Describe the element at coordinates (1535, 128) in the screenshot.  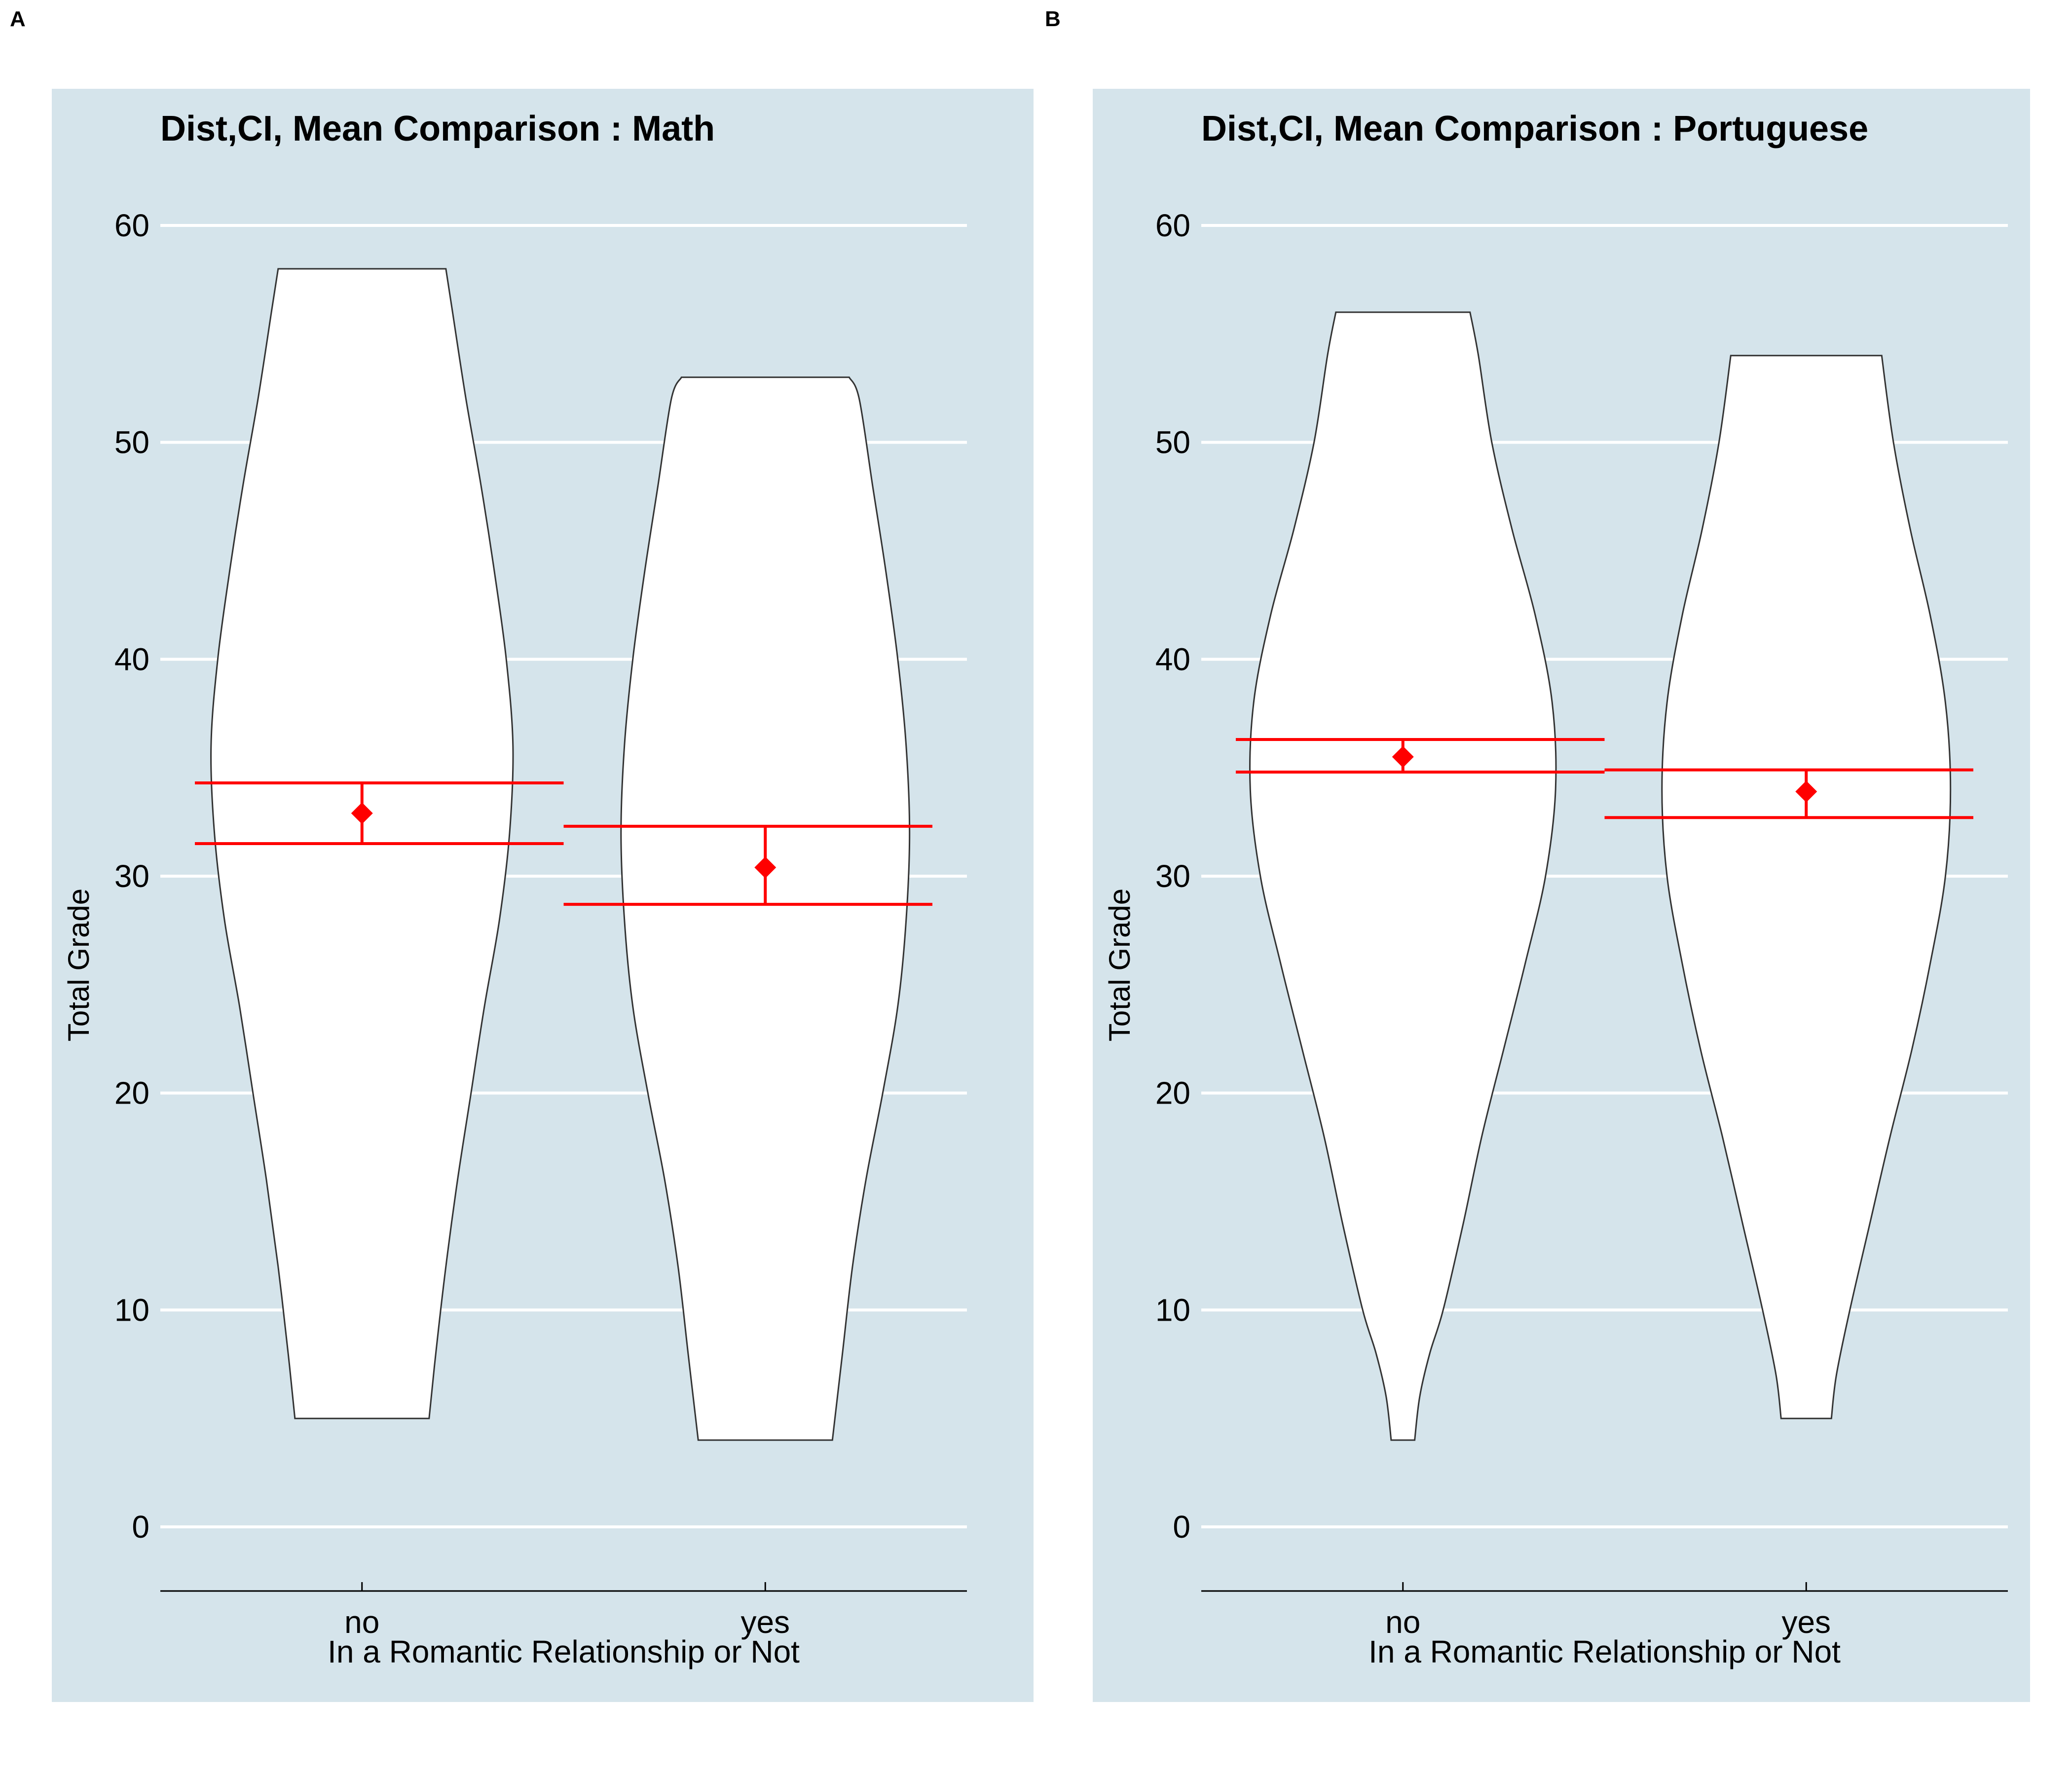
I see `chart-title: Dist,CI, Mean Comparison : Portuguese` at that location.